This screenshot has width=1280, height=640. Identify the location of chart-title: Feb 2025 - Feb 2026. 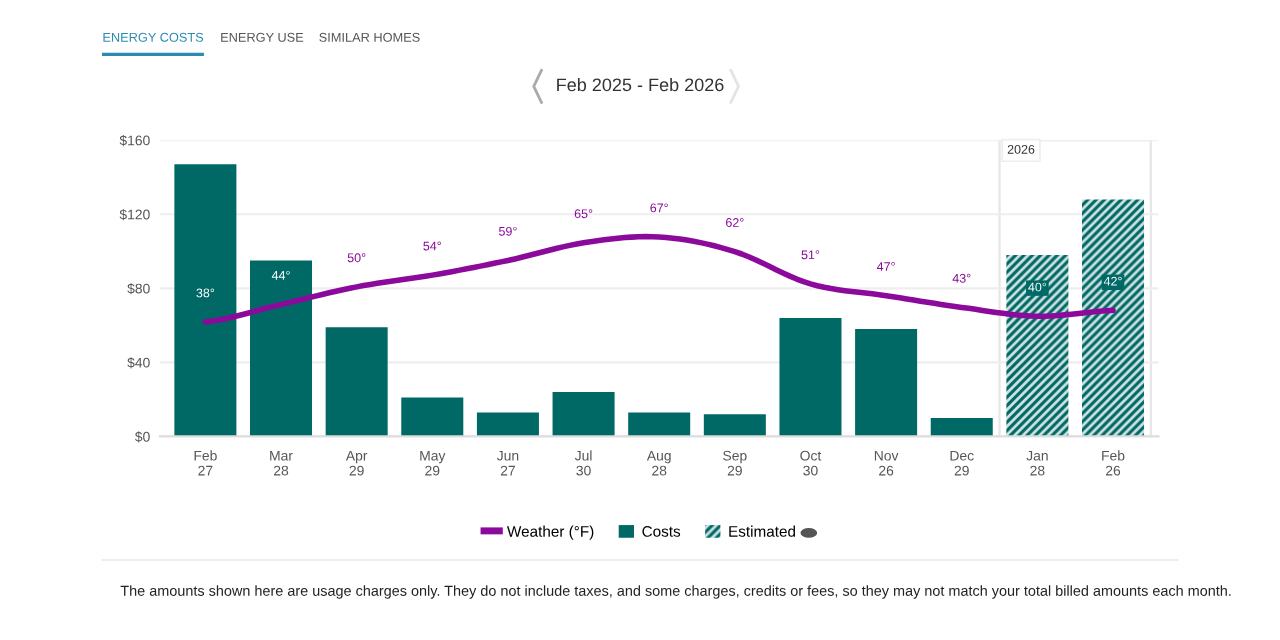
(640, 84).